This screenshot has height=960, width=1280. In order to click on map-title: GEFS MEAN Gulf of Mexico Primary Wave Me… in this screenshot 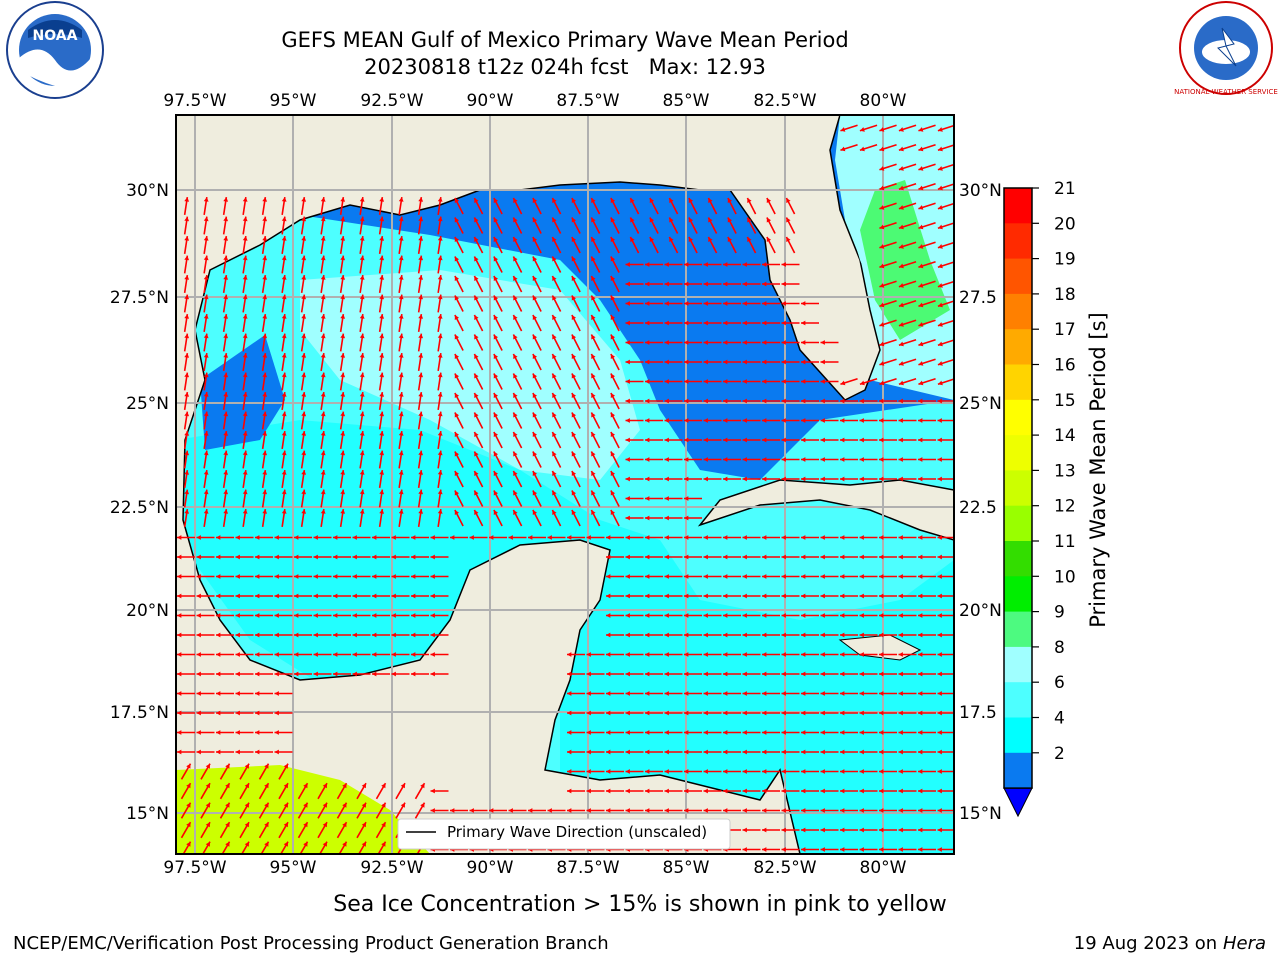, I will do `click(565, 40)`.